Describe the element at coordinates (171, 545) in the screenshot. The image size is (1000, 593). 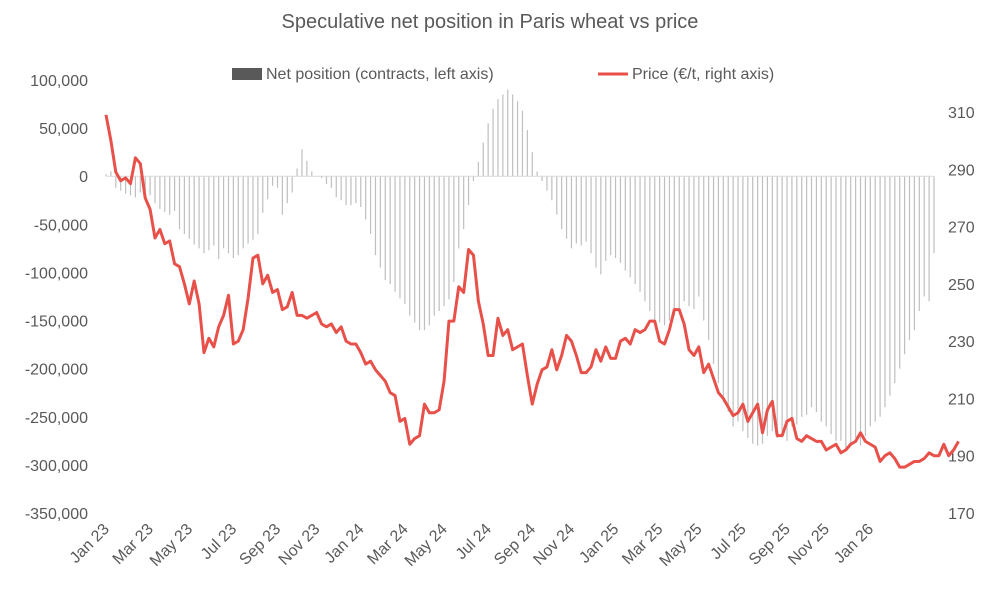
I see `x-axis-tick-label: May 23` at that location.